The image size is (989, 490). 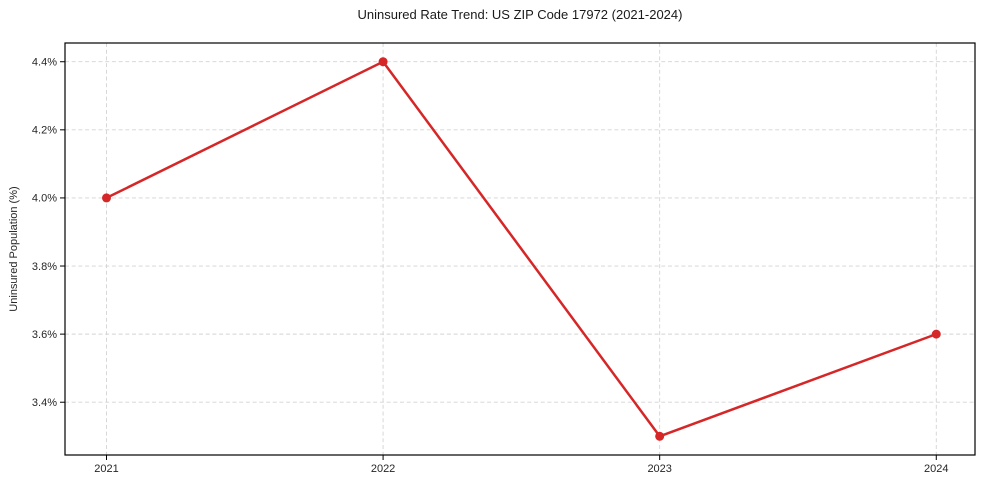 I want to click on y-tick-label: 4.0%, so click(x=44, y=199).